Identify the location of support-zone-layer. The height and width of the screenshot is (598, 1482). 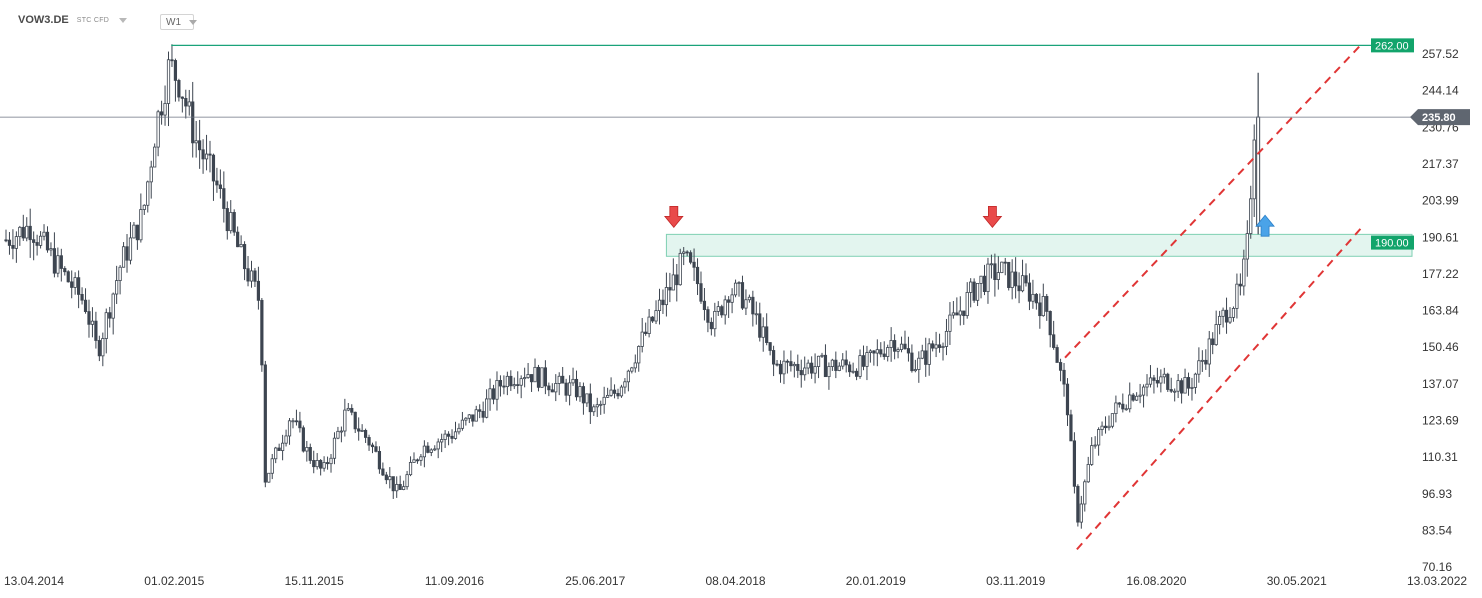
(1039, 245).